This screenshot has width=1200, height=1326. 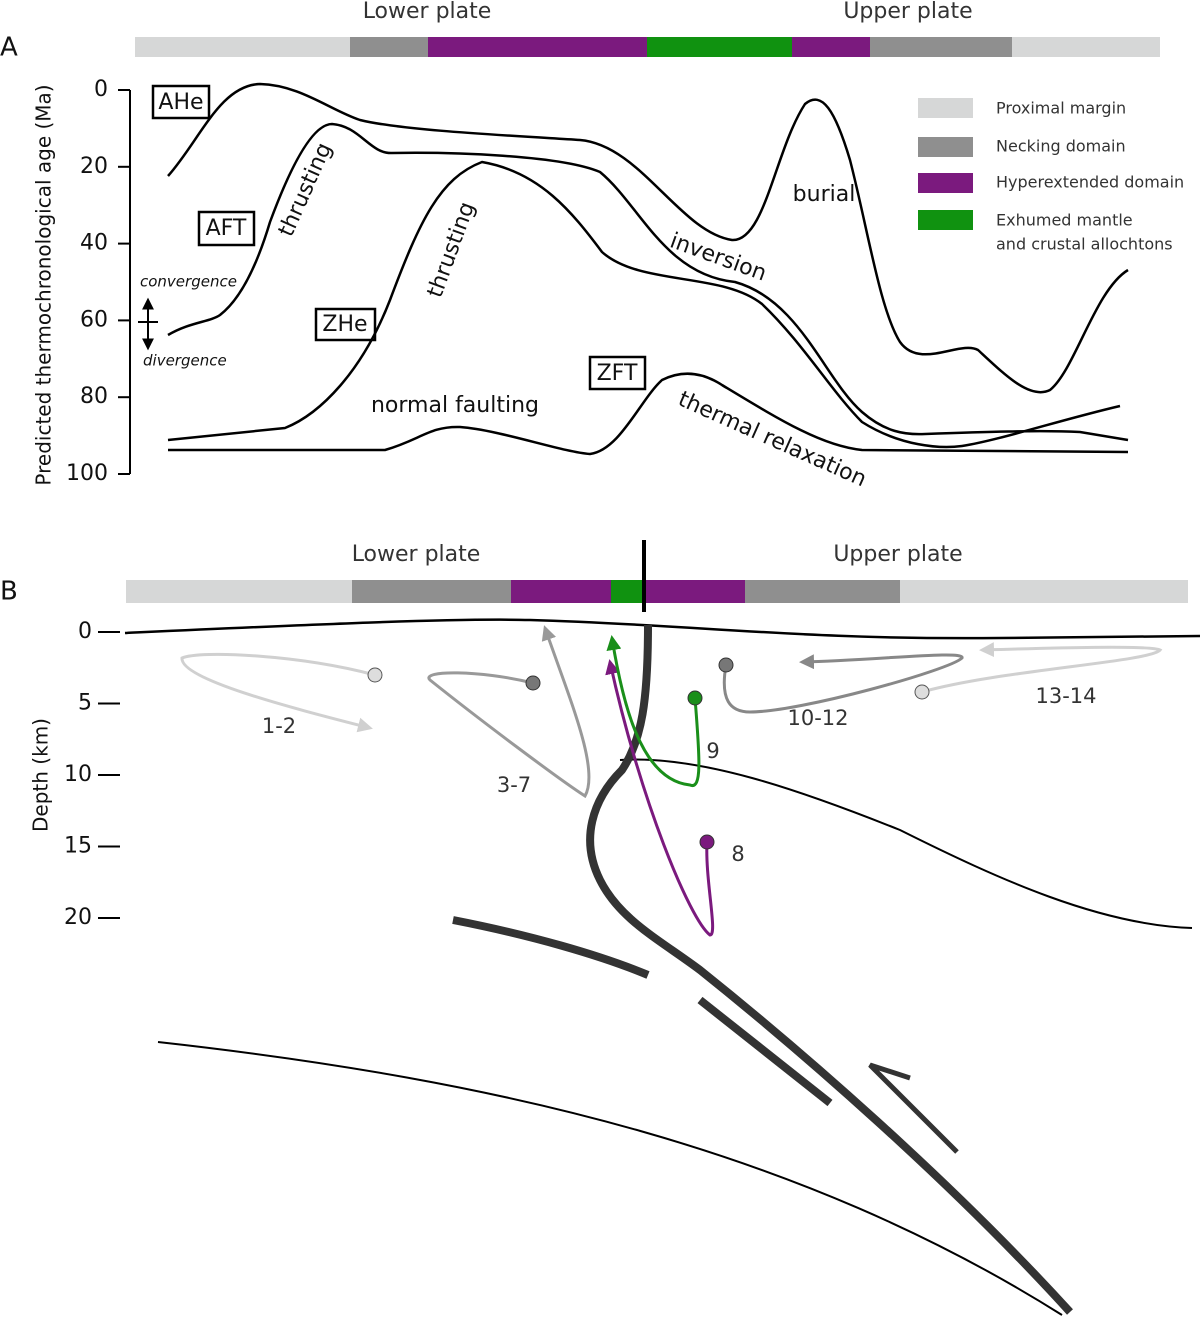 I want to click on path-label: 9, so click(x=712, y=751).